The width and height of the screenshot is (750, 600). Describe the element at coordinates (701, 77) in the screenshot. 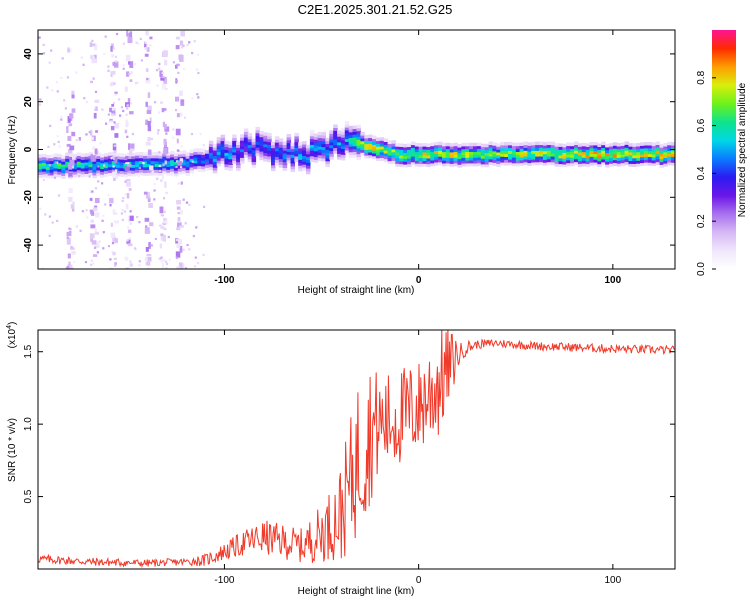

I see `colorbar-tick-label: 0.8` at that location.